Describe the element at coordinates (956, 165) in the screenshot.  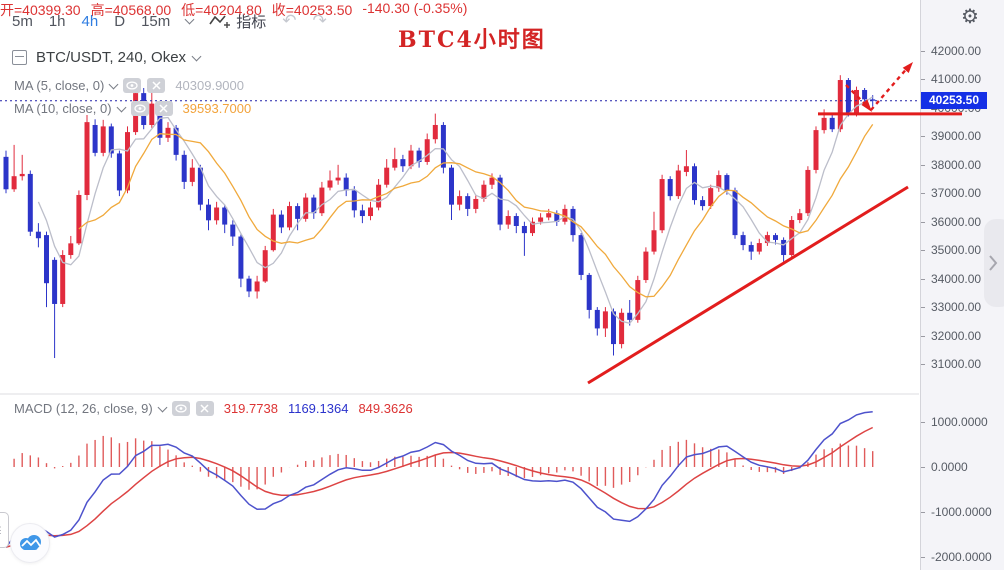
I see `axis-label: 38000.00` at that location.